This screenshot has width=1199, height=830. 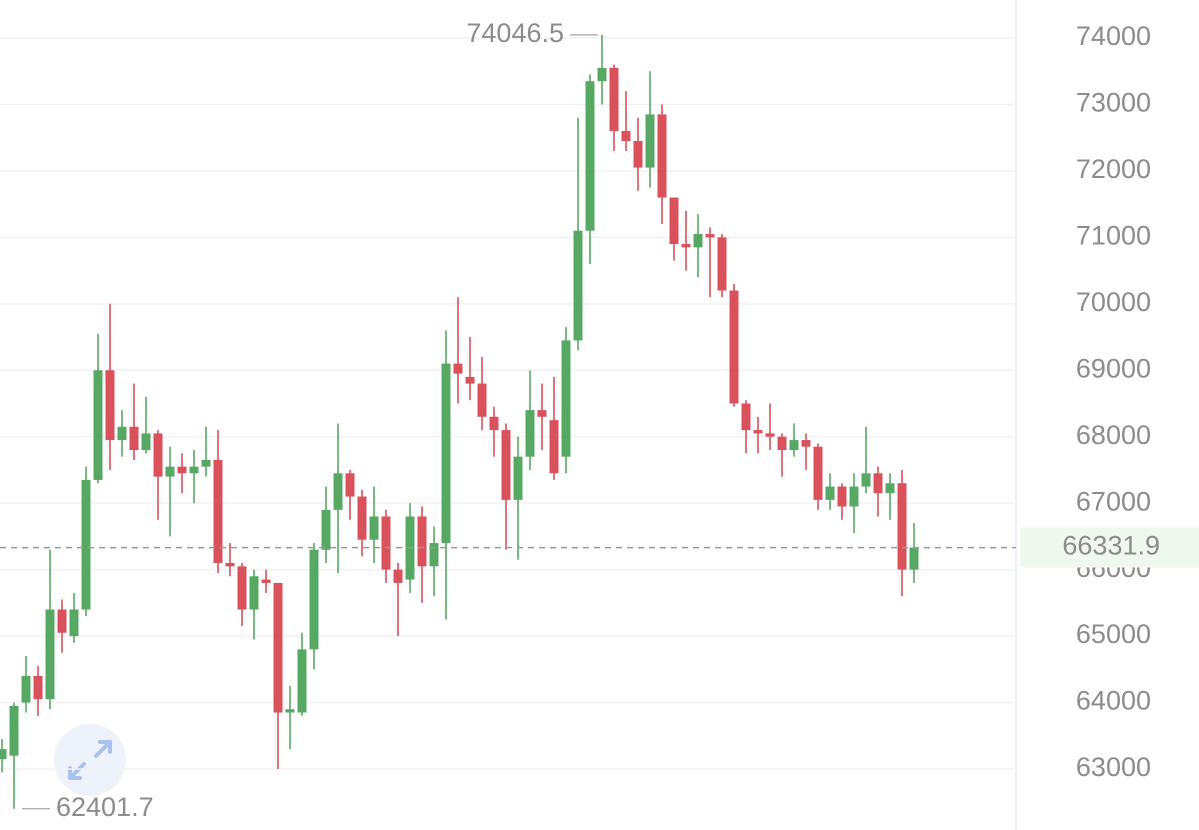 I want to click on y-tick-label: 71000, so click(x=1113, y=235).